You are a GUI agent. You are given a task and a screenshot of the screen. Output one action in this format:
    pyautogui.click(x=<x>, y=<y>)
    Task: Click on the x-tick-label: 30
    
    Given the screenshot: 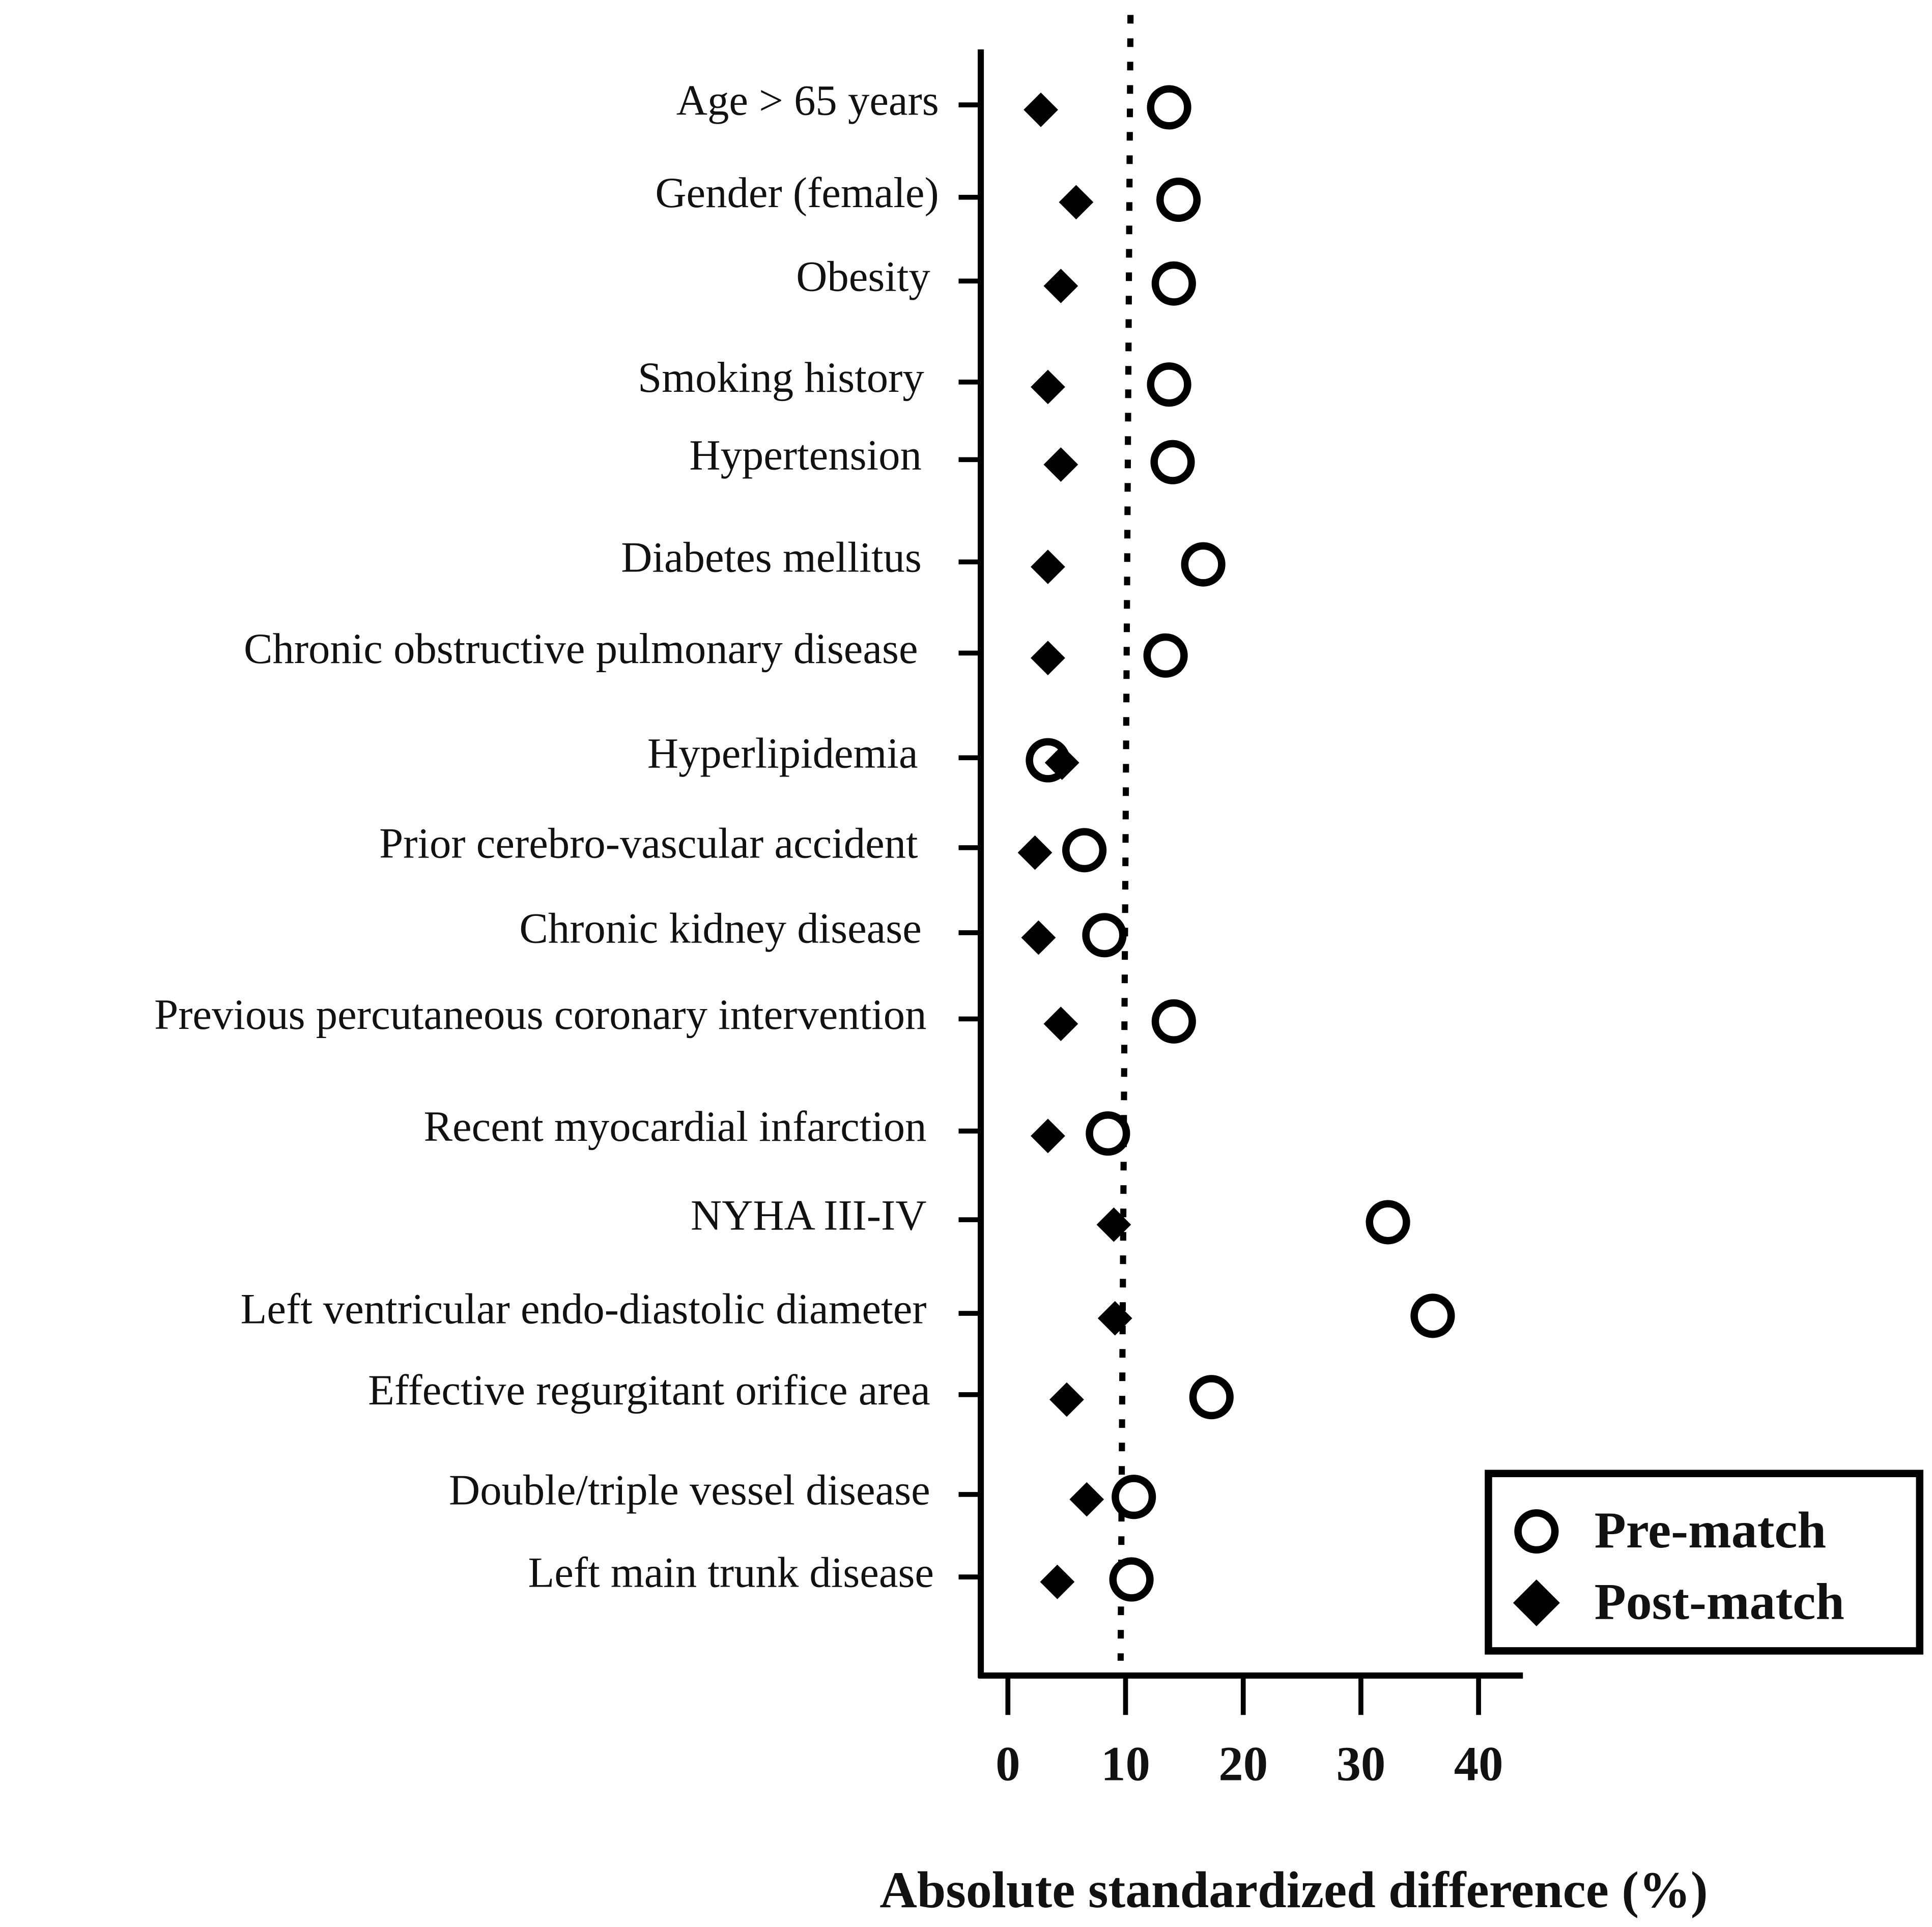 What is the action you would take?
    pyautogui.click(x=1360, y=1764)
    